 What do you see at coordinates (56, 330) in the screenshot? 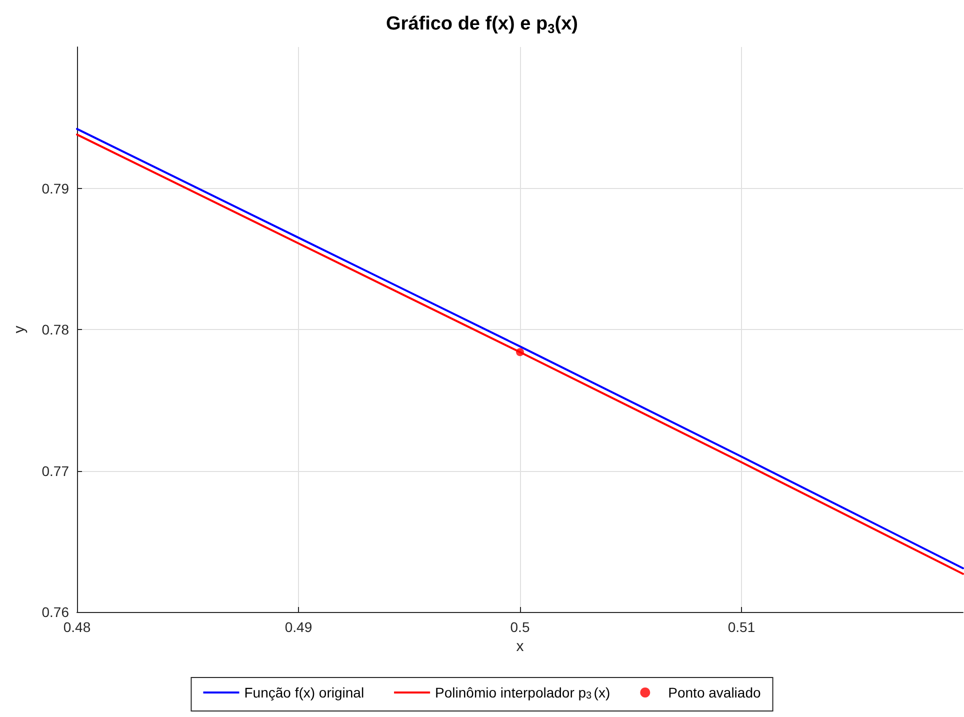
I see `y-tick-label: 0.78` at bounding box center [56, 330].